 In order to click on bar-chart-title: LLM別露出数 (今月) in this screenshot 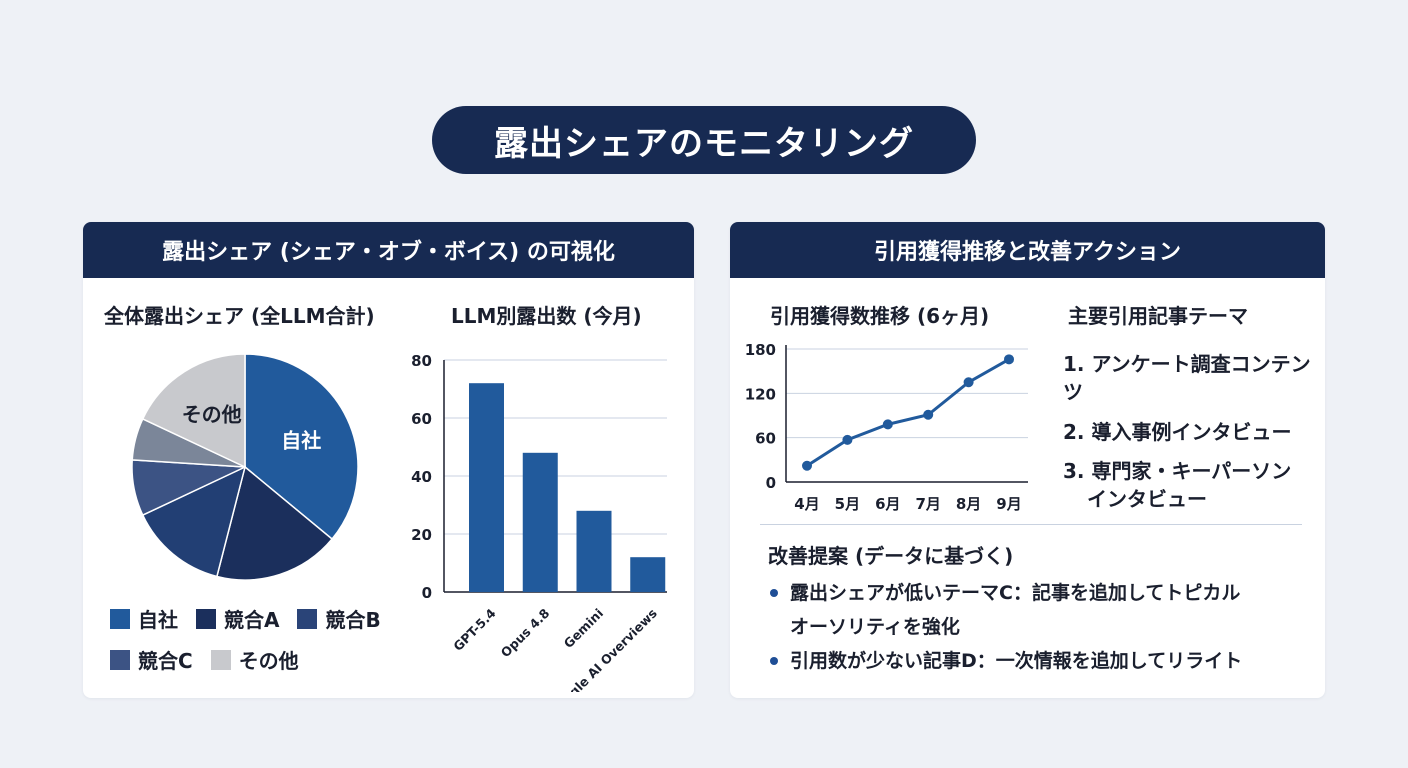, I will do `click(546, 316)`.